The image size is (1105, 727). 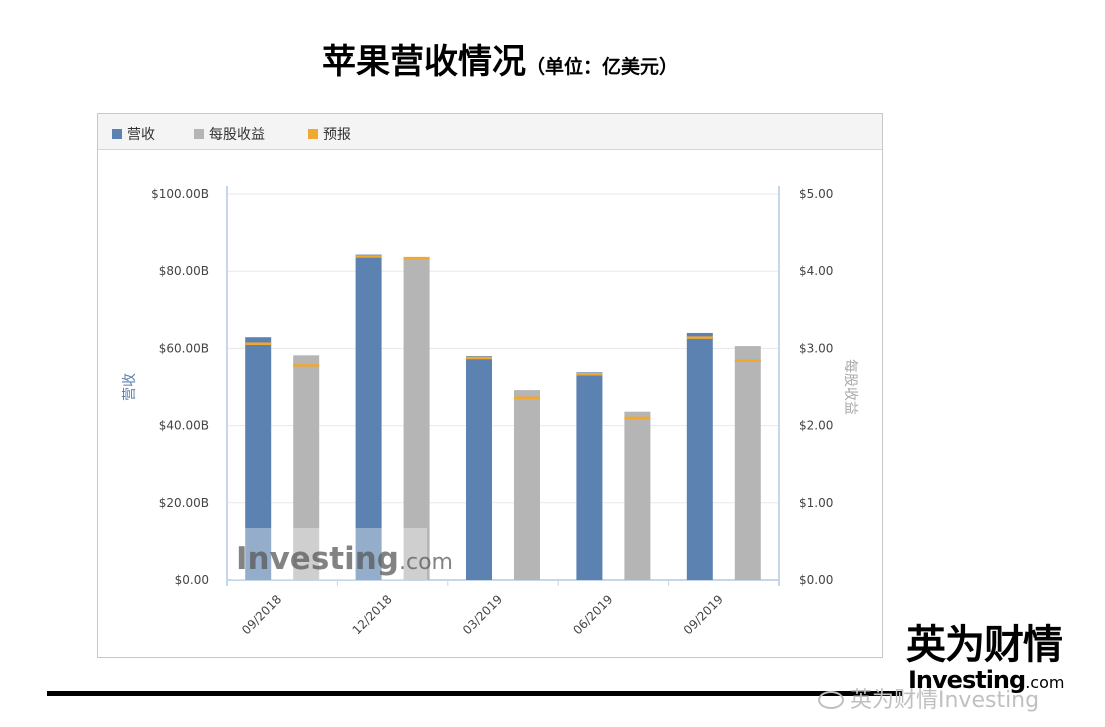 I want to click on legend-label-revenue: 营收, so click(x=141, y=135).